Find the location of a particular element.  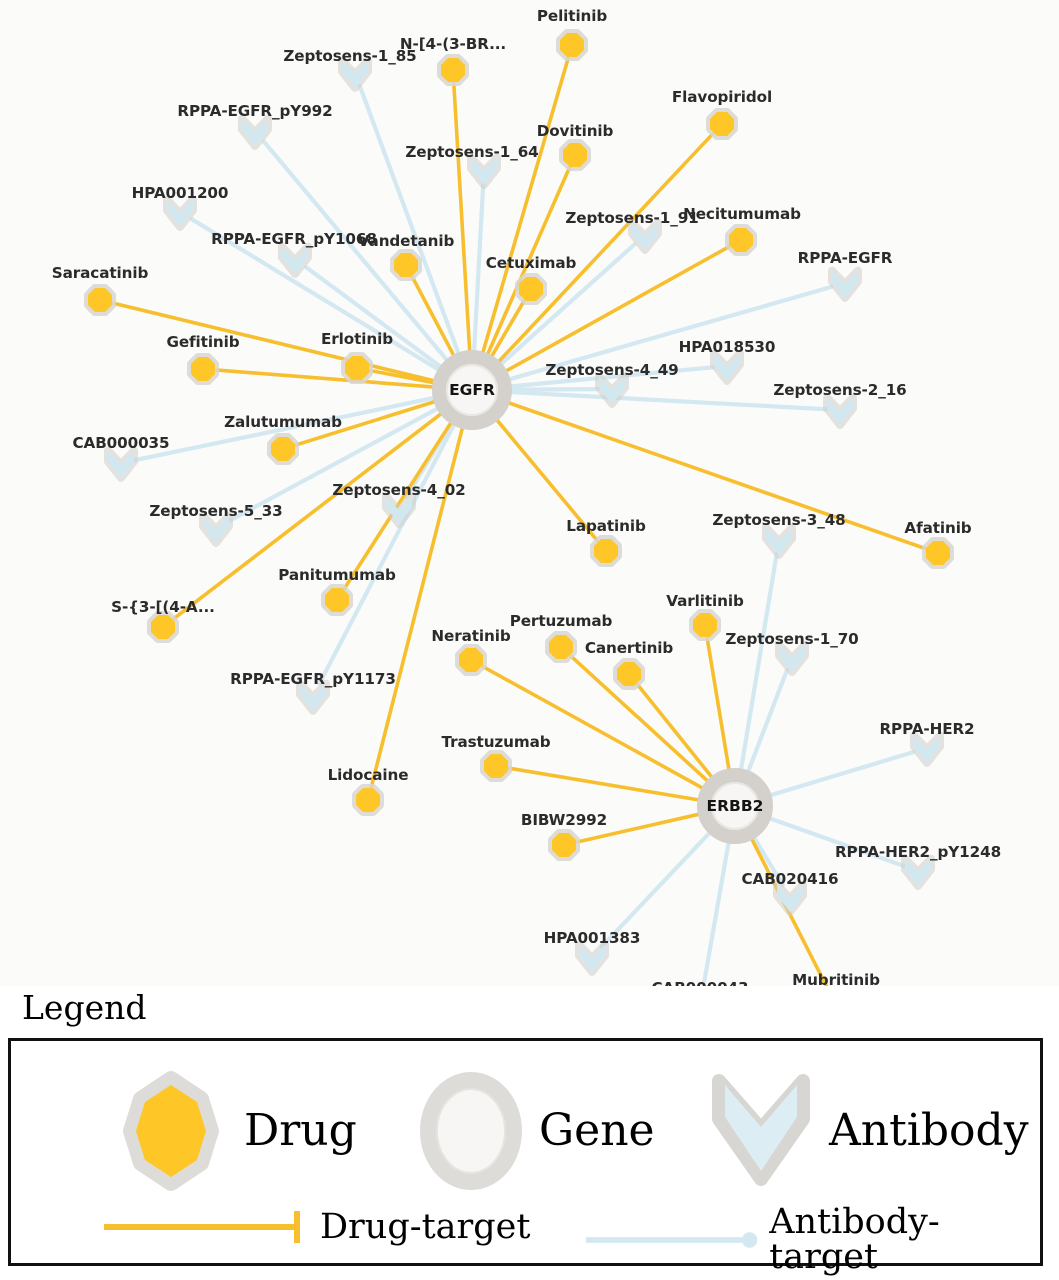

gene-node-core is located at coordinates (735, 806).